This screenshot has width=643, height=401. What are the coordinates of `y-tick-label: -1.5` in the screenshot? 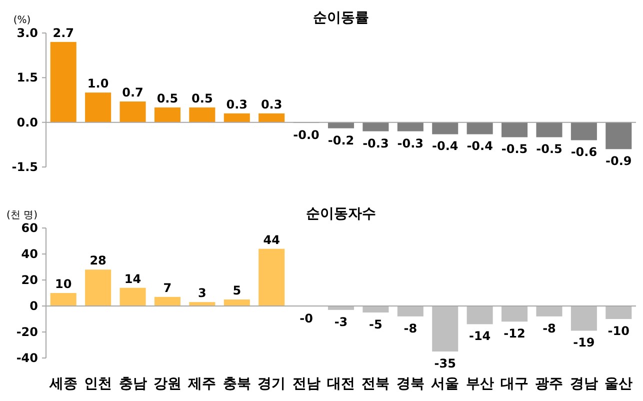 It's located at (25, 167).